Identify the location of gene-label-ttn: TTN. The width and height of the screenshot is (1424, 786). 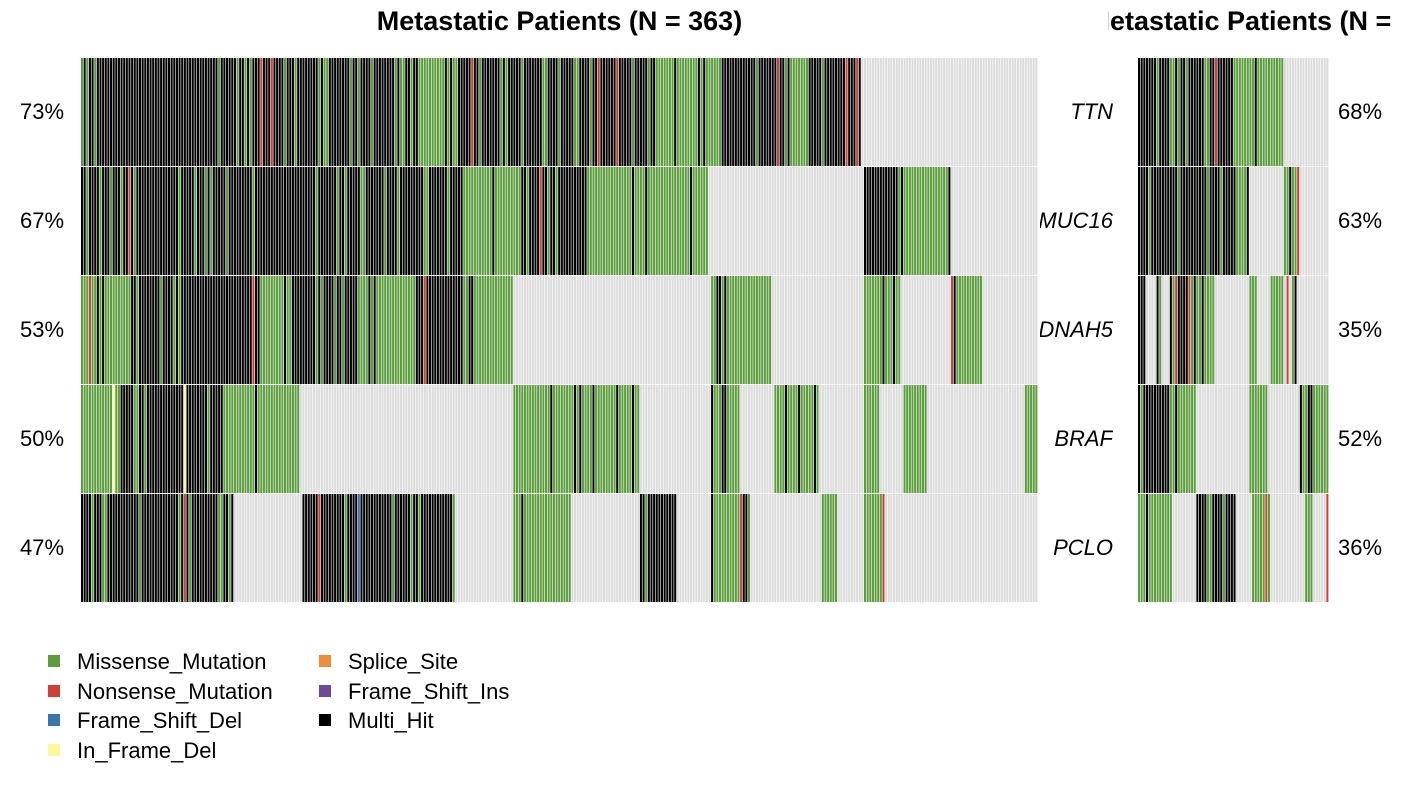
(1091, 111).